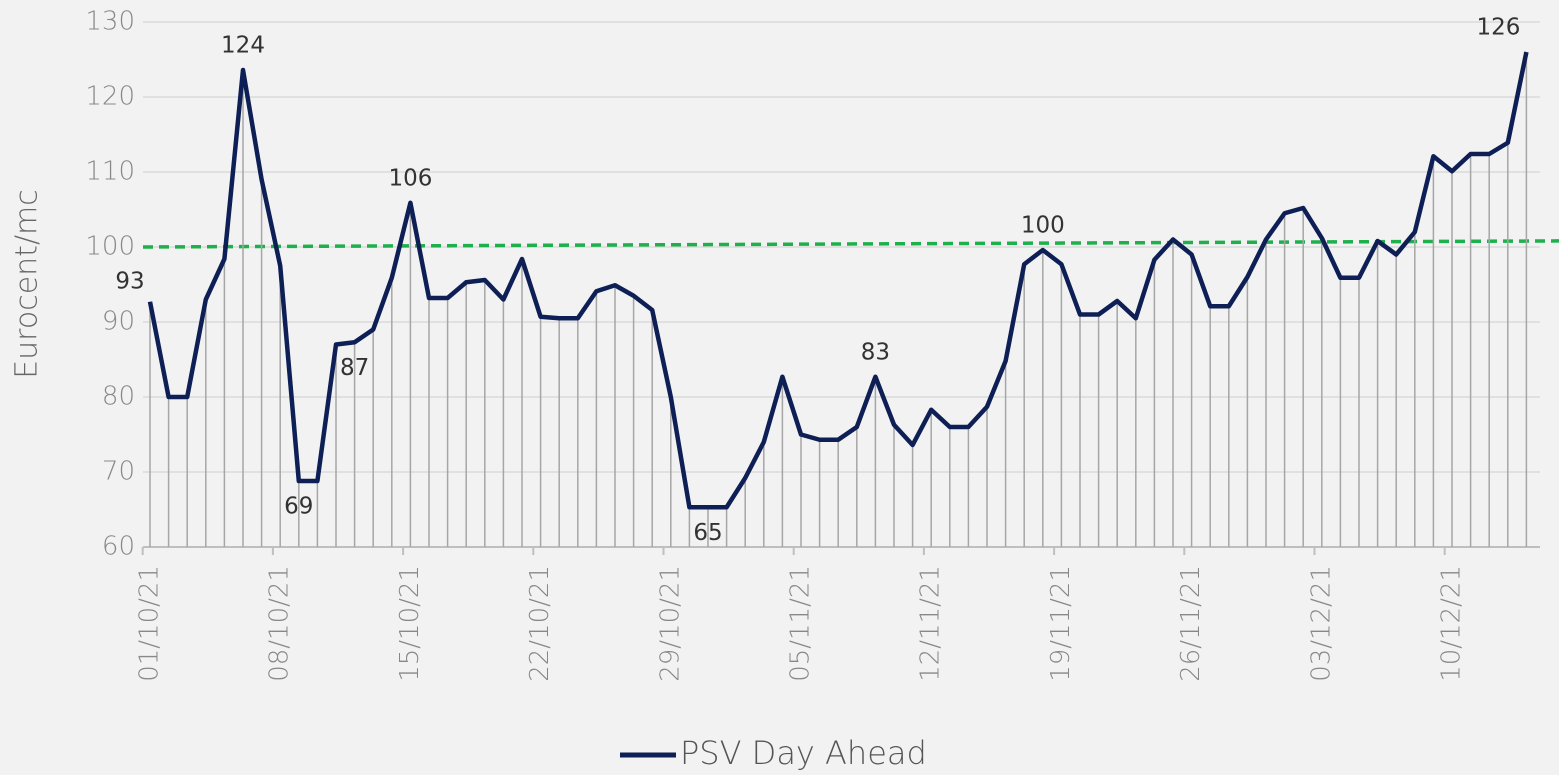 This screenshot has width=1559, height=775. Describe the element at coordinates (1043, 226) in the screenshot. I see `data-label: 100` at that location.